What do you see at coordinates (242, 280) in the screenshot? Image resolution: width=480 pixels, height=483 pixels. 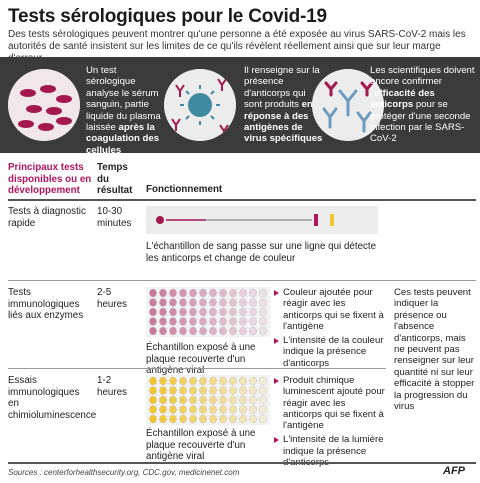 I see `row1-divider` at bounding box center [242, 280].